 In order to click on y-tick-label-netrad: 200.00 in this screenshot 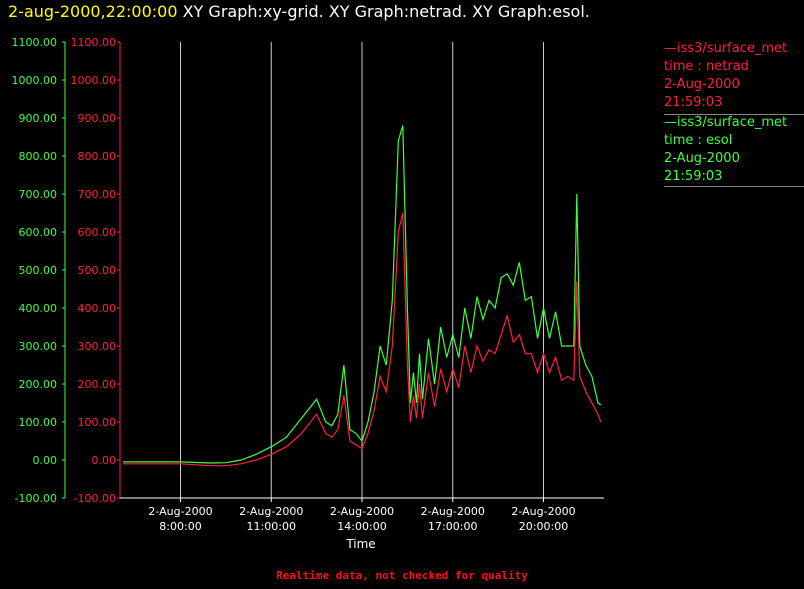, I will do `click(97, 384)`.